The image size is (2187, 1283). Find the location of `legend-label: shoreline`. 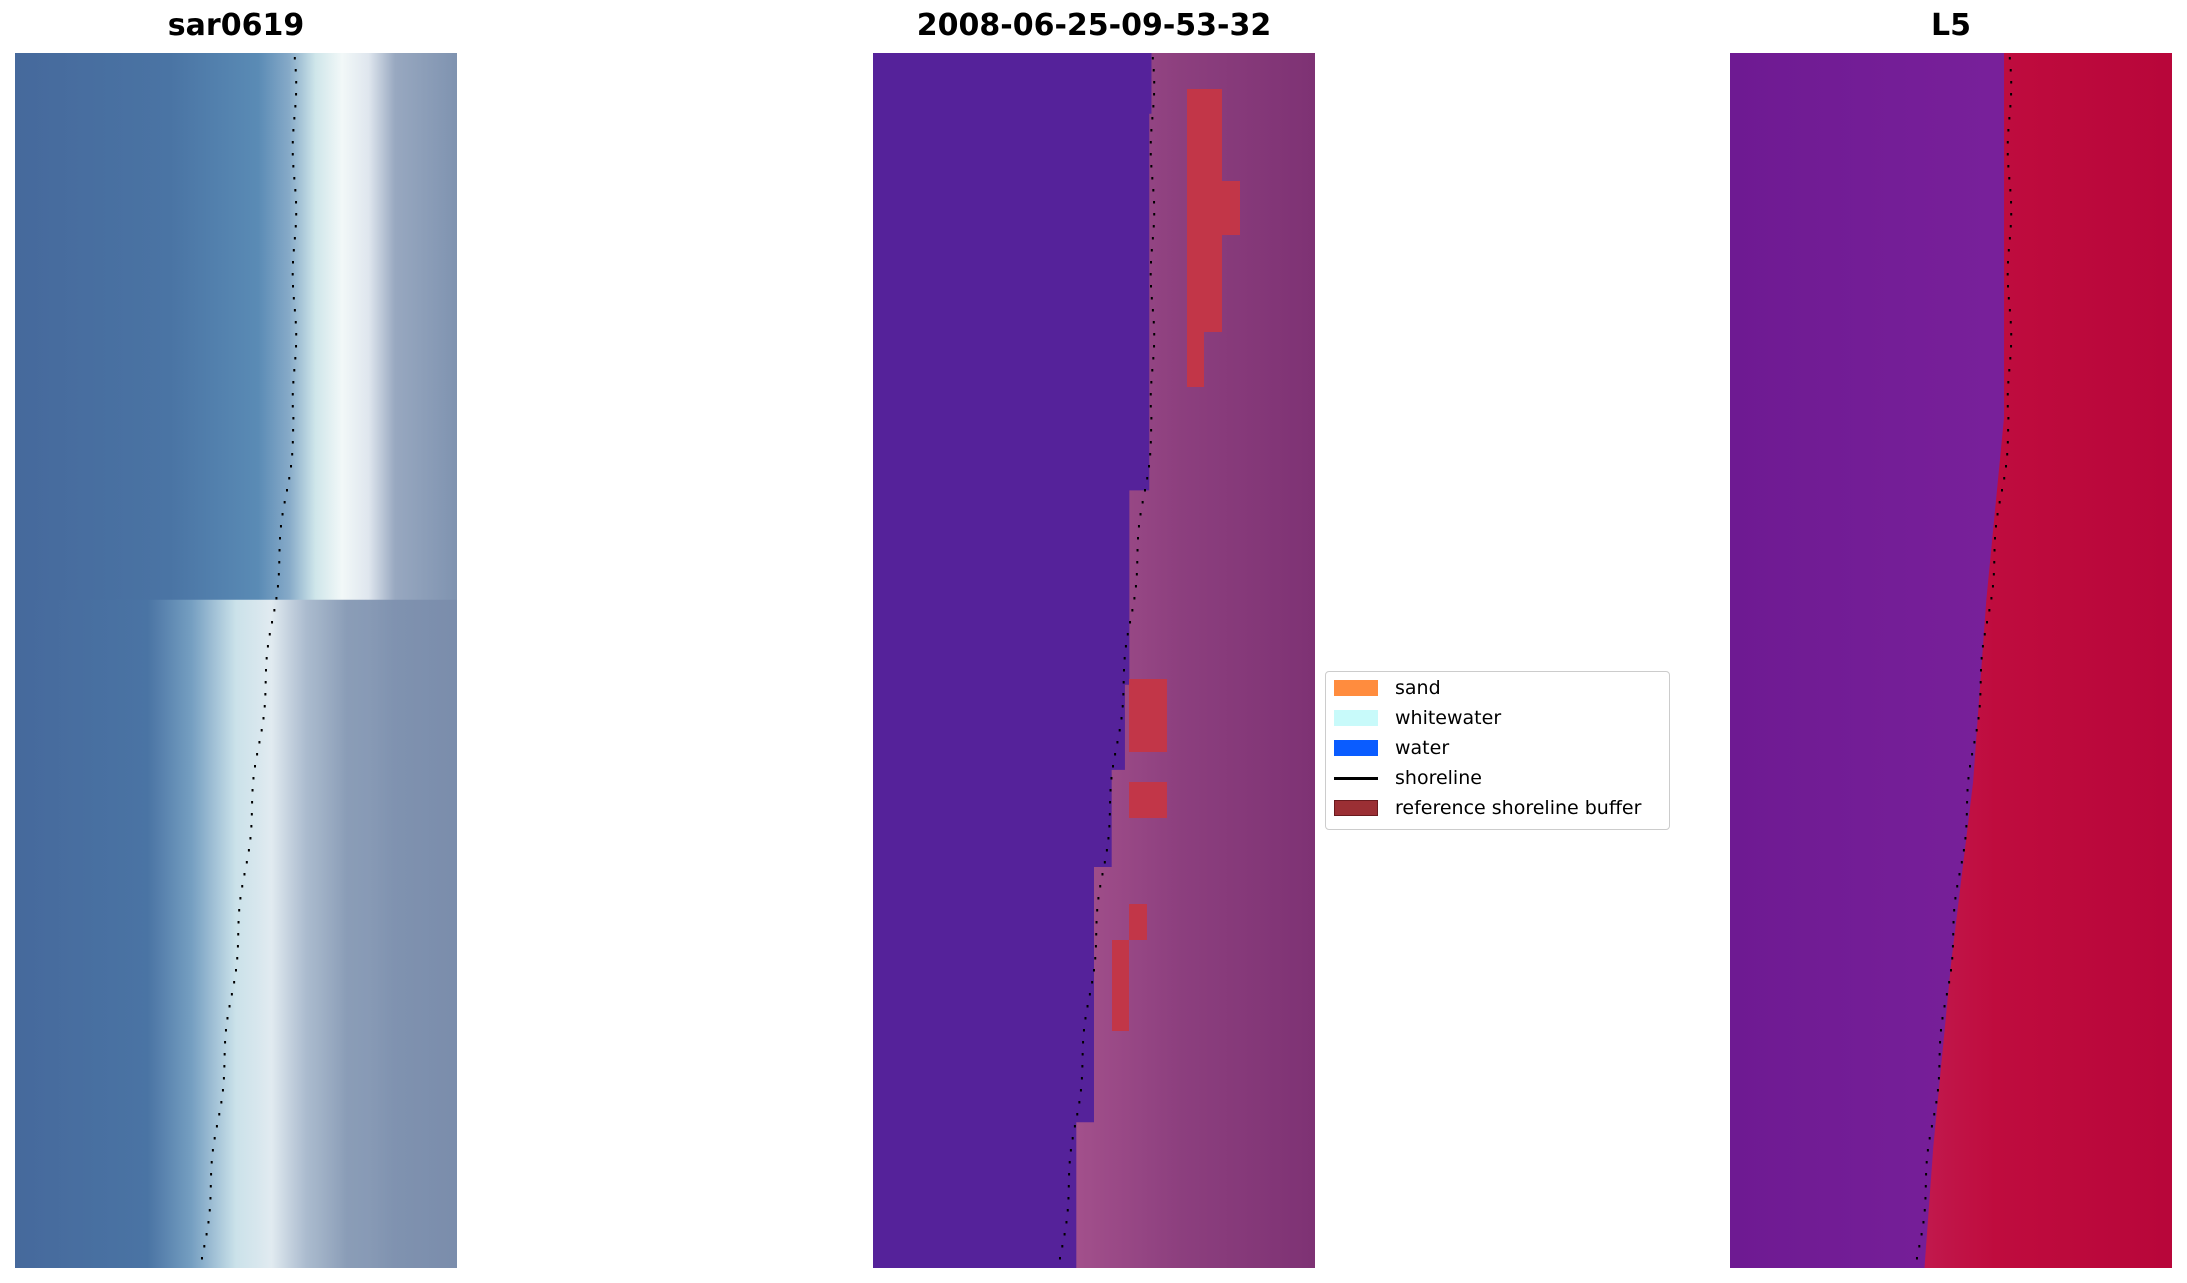

legend-label: shoreline is located at coordinates (1438, 778).